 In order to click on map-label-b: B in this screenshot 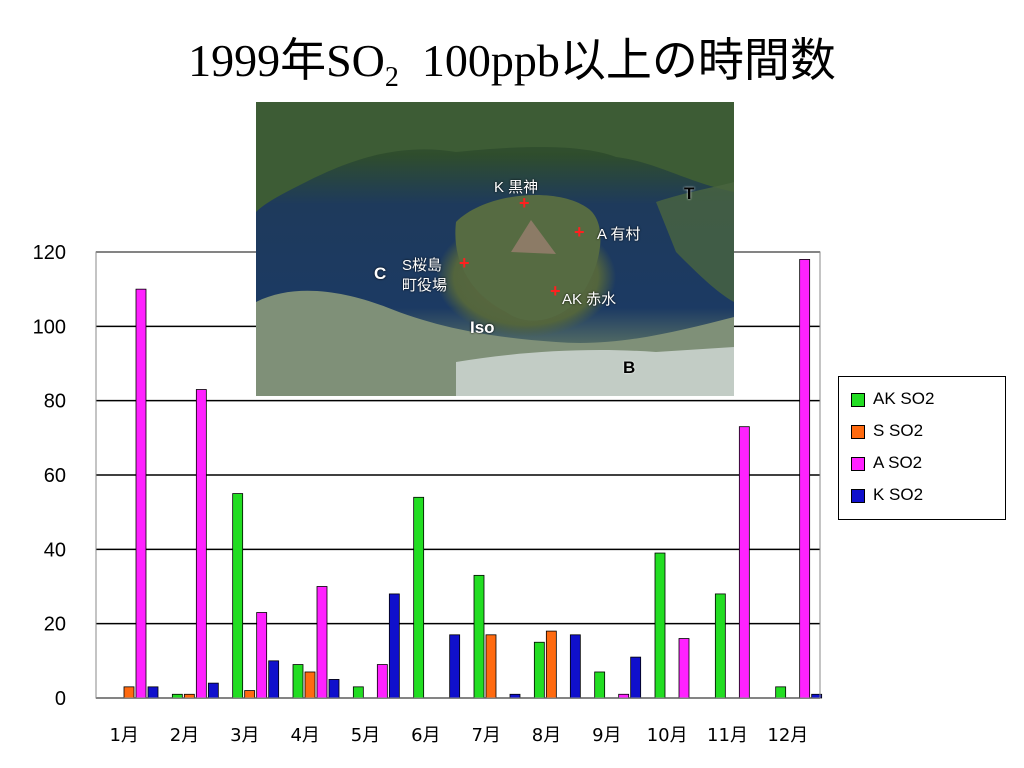, I will do `click(629, 367)`.